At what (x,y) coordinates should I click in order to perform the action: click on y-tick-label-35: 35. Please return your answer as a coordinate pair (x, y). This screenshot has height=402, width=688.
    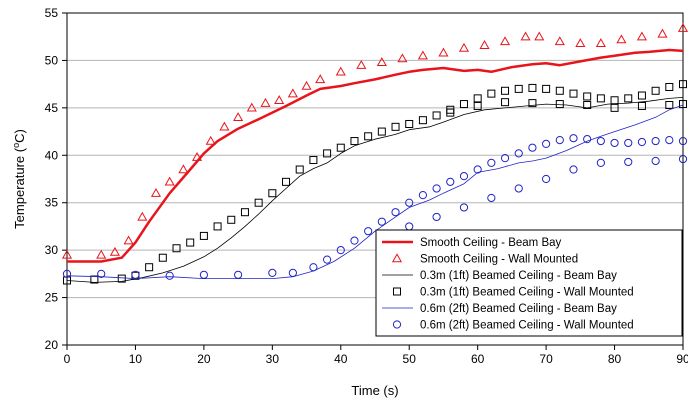
    Looking at the image, I should click on (52, 203).